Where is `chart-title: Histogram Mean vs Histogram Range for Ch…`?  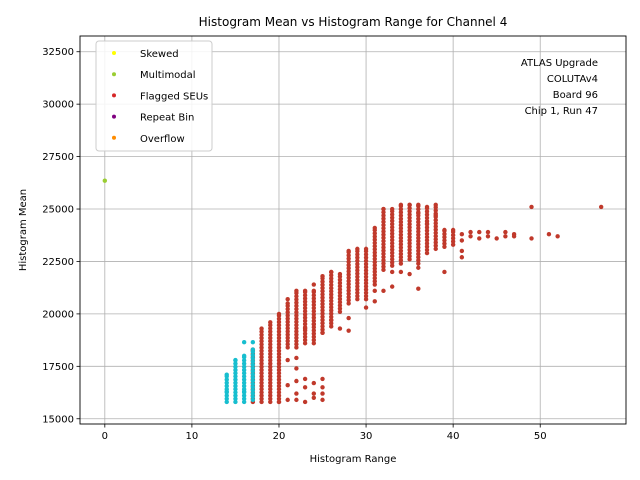 chart-title: Histogram Mean vs Histogram Range for Ch… is located at coordinates (353, 22).